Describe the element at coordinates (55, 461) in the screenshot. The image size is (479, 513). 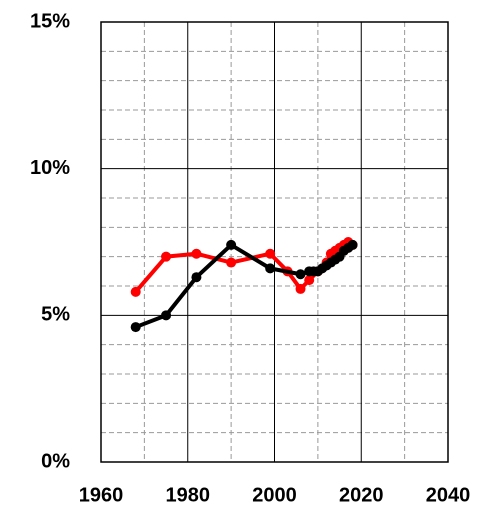
I see `y-tick-label: 0%` at that location.